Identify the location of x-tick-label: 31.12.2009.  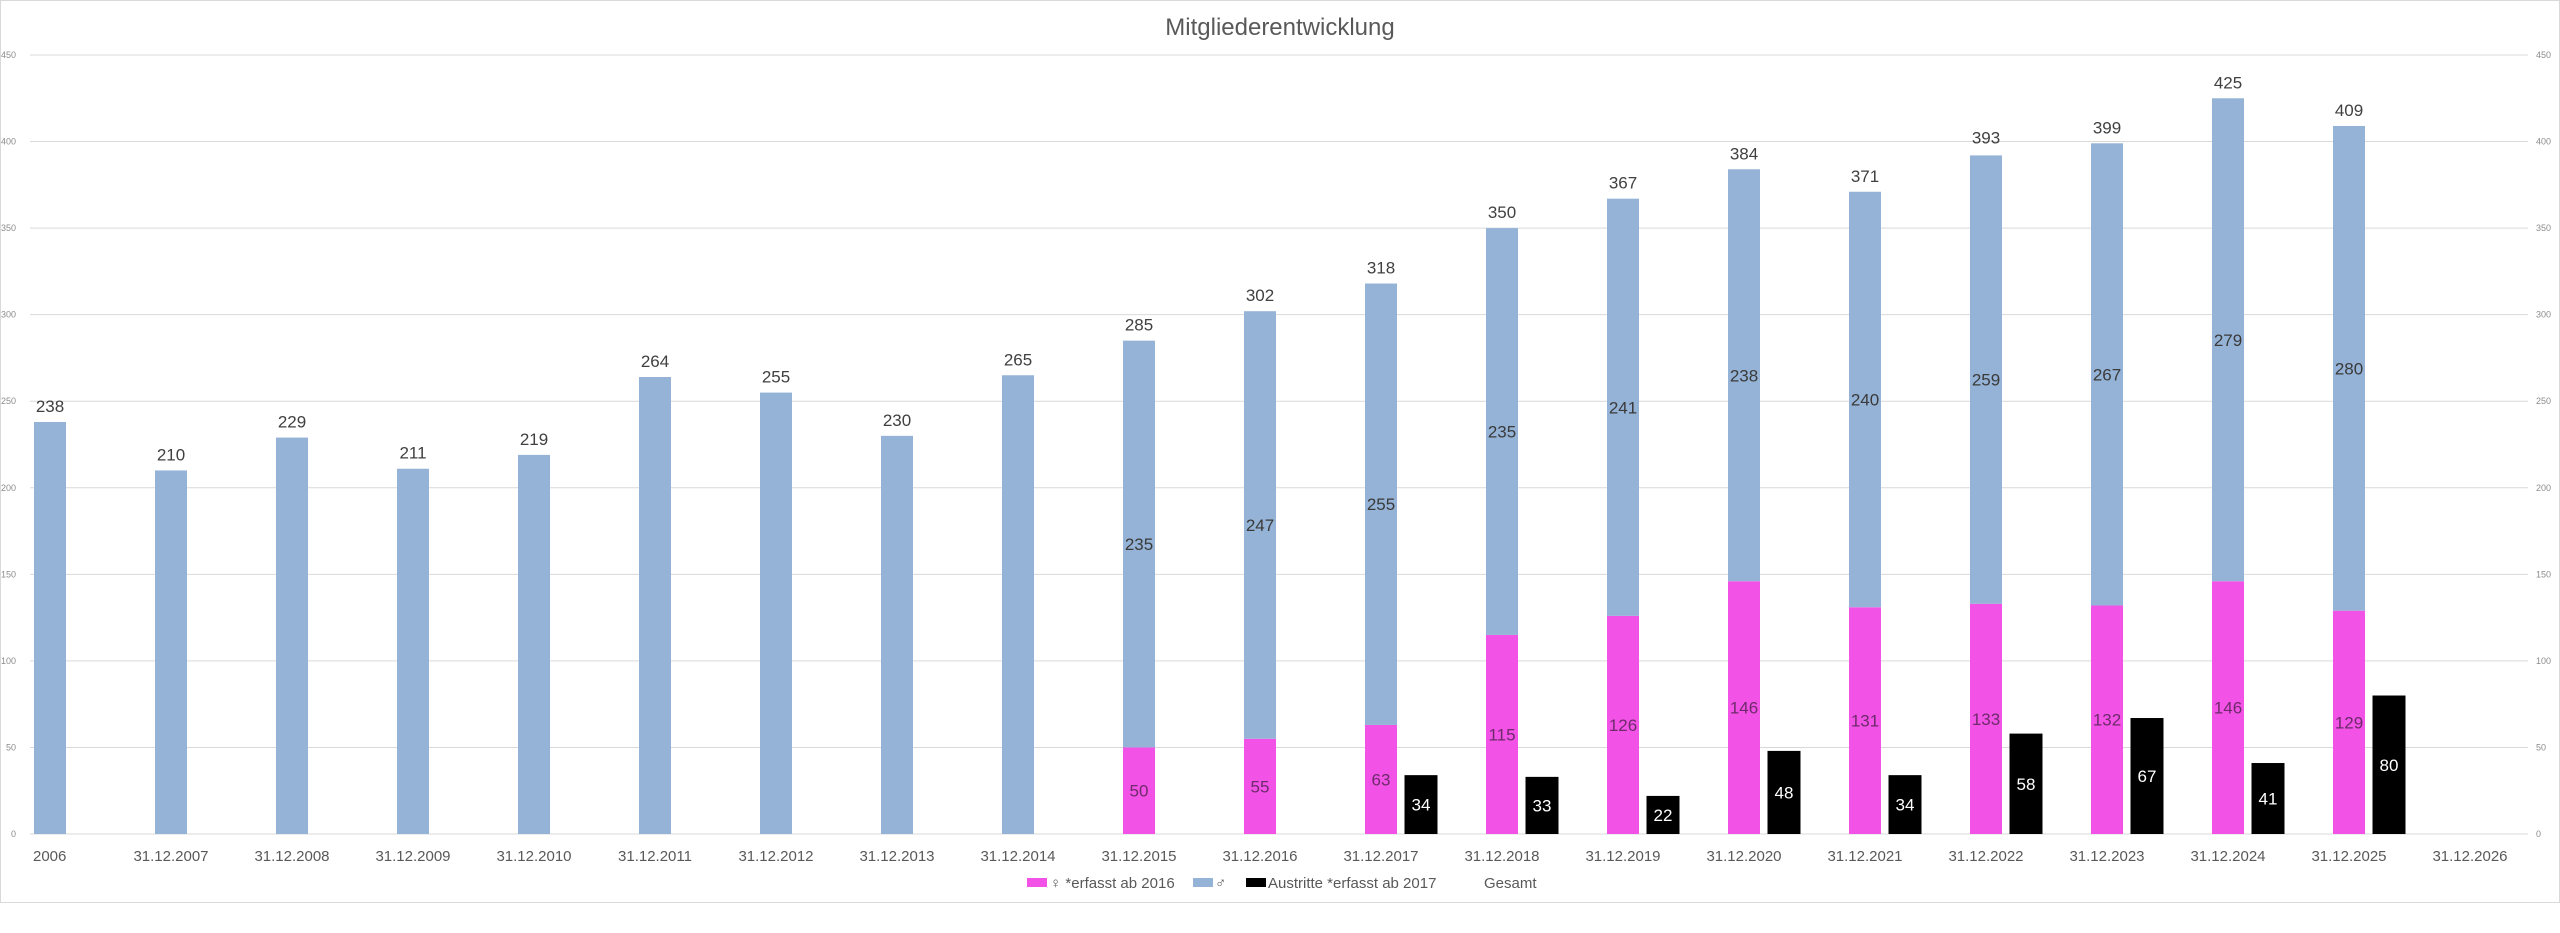
(412, 856).